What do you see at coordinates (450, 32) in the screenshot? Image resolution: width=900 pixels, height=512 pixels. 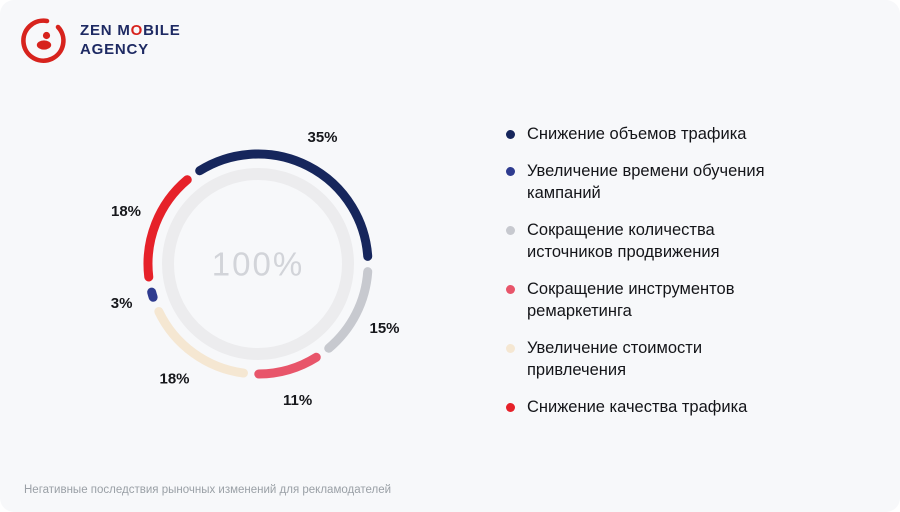 I see `logo: ZEN MOBILE AGENCY` at bounding box center [450, 32].